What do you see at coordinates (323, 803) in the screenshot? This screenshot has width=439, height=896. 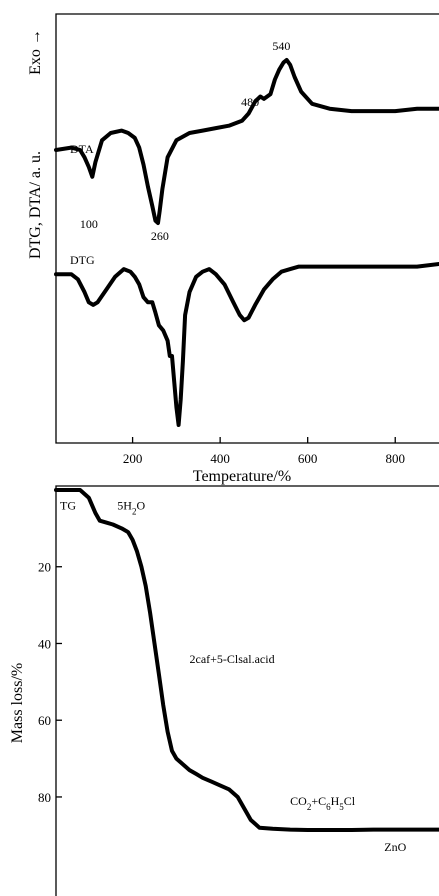 I see `tg-annotation-co2-c6h5cl: CO2+C6H5Cl` at bounding box center [323, 803].